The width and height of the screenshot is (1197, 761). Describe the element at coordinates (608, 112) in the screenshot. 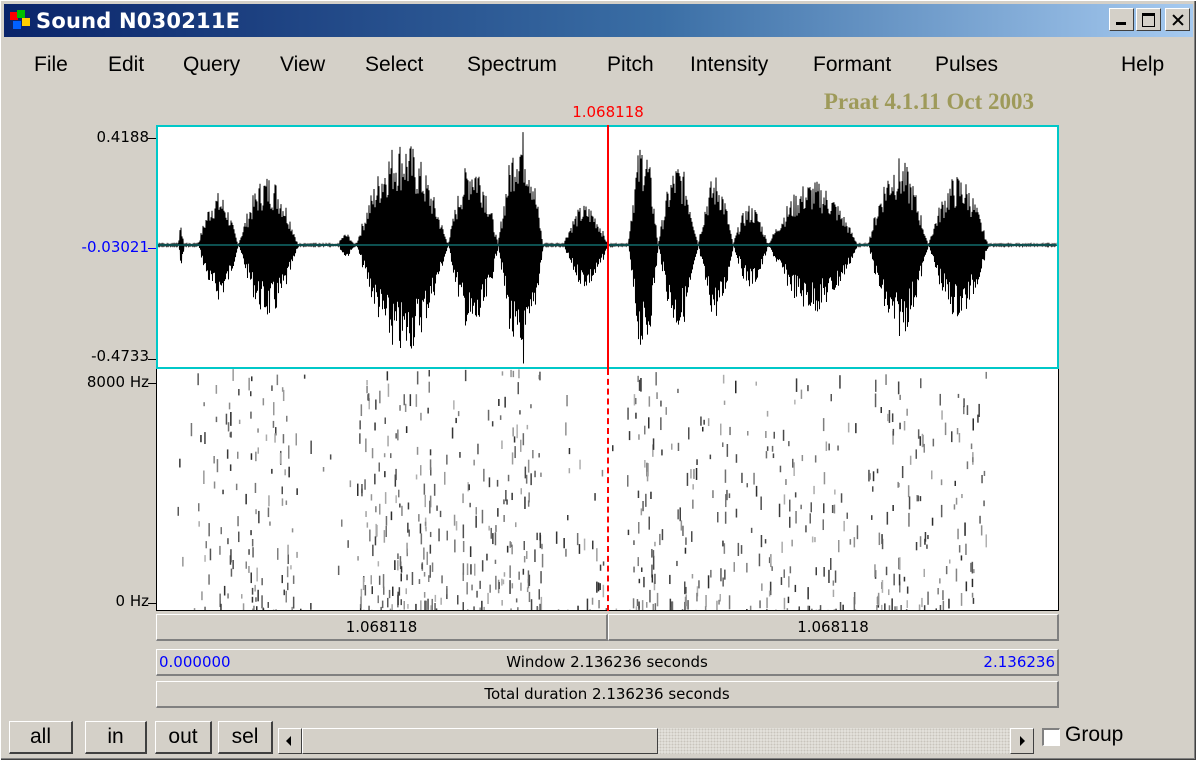

I see `cursor-time-label: 1.068118` at that location.